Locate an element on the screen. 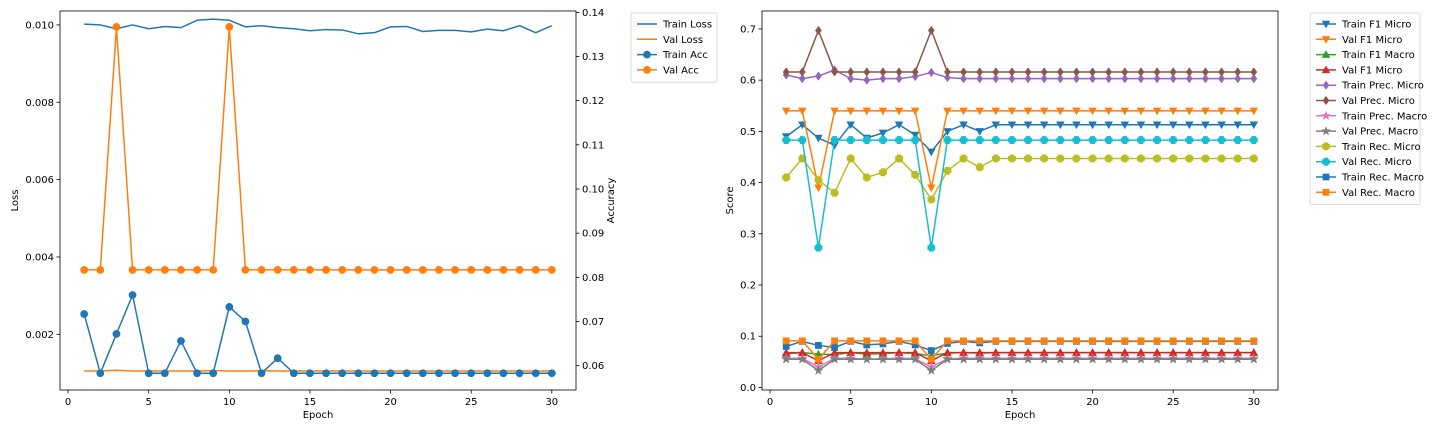 Image resolution: width=1440 pixels, height=436 pixels. series-train-rec-micro is located at coordinates (1020, 179).